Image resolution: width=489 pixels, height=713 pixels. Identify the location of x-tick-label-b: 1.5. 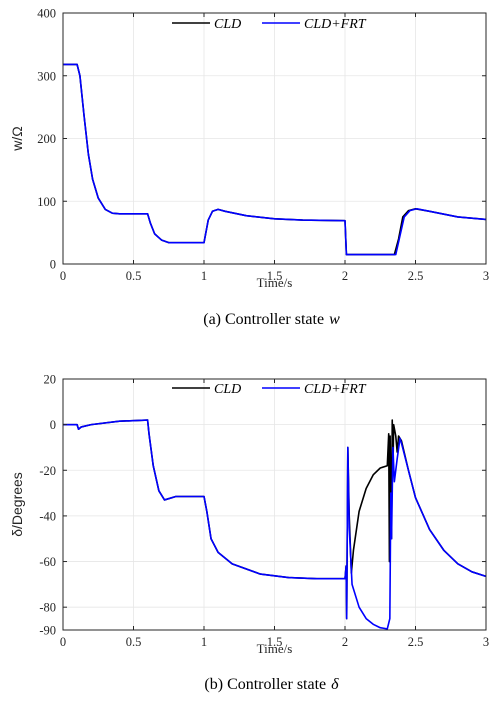
(275, 642).